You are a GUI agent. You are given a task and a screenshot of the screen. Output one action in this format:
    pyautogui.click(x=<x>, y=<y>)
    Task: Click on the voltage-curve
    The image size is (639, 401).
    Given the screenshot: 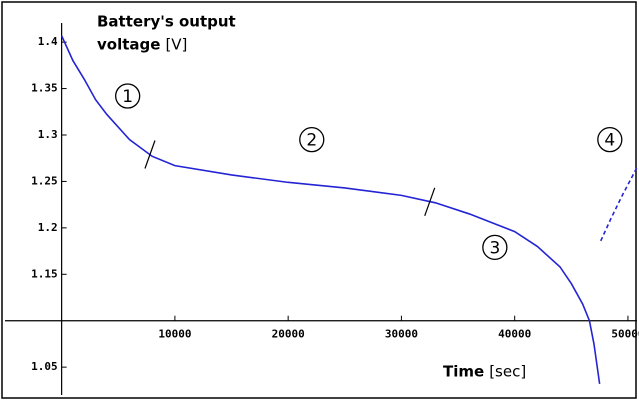 What is the action you would take?
    pyautogui.click(x=619, y=204)
    